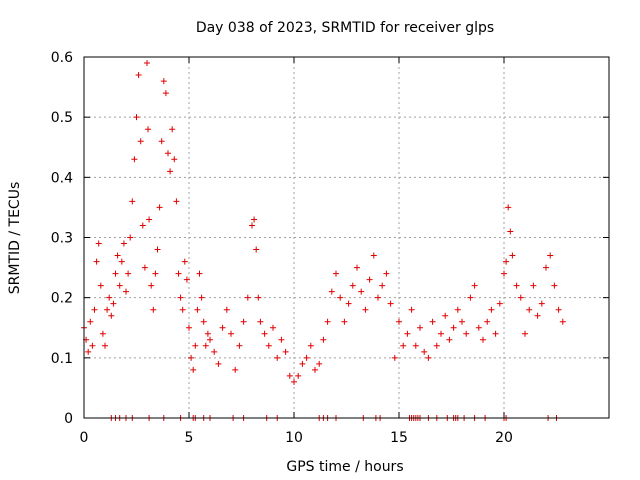  Describe the element at coordinates (62, 58) in the screenshot. I see `y-tick-label: 0.6` at that location.